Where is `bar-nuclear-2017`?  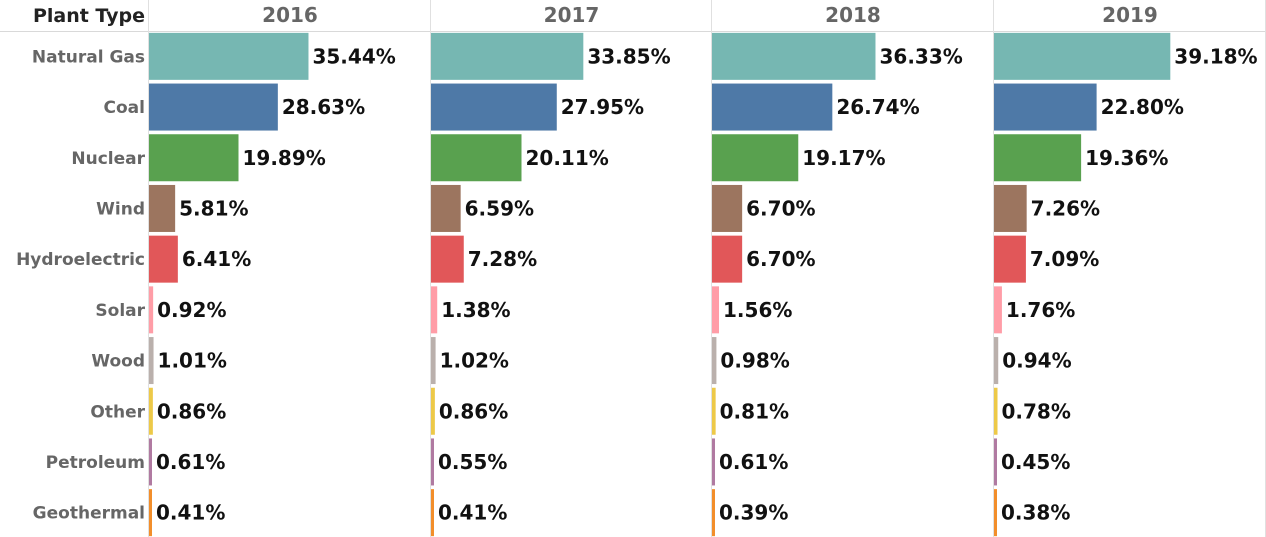
bar-nuclear-2017 is located at coordinates (476, 158).